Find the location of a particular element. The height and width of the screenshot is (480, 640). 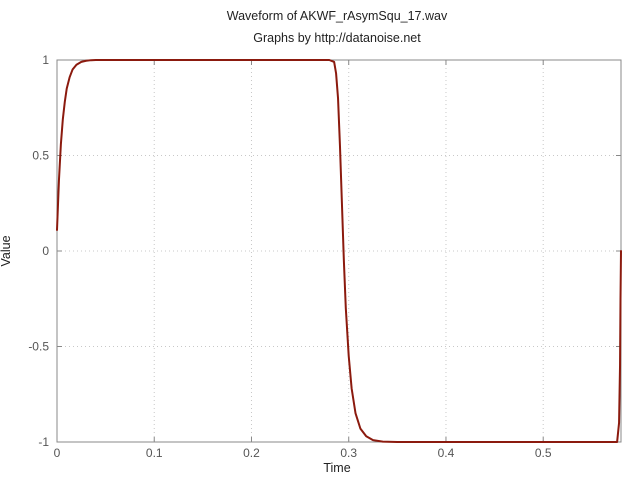

y-tick-label: 0.5 is located at coordinates (40, 156).